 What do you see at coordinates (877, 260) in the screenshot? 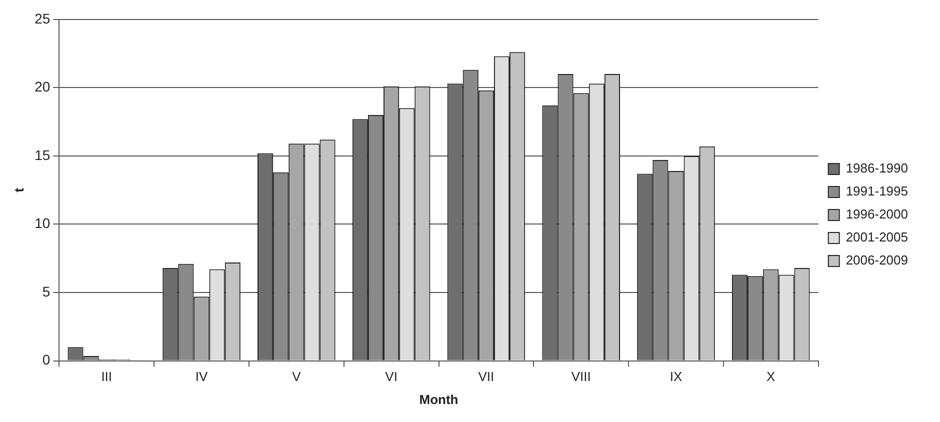
I see `legend-label: 2006-2009` at bounding box center [877, 260].